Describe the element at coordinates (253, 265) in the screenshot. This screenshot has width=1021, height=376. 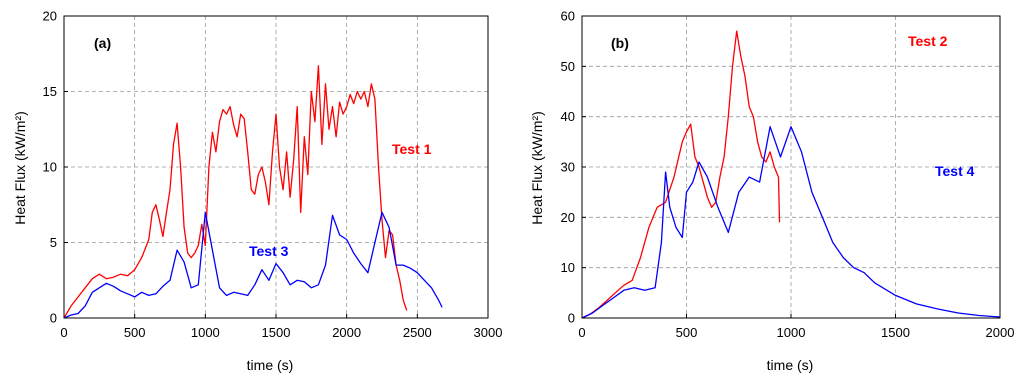
I see `series-line-test3` at that location.